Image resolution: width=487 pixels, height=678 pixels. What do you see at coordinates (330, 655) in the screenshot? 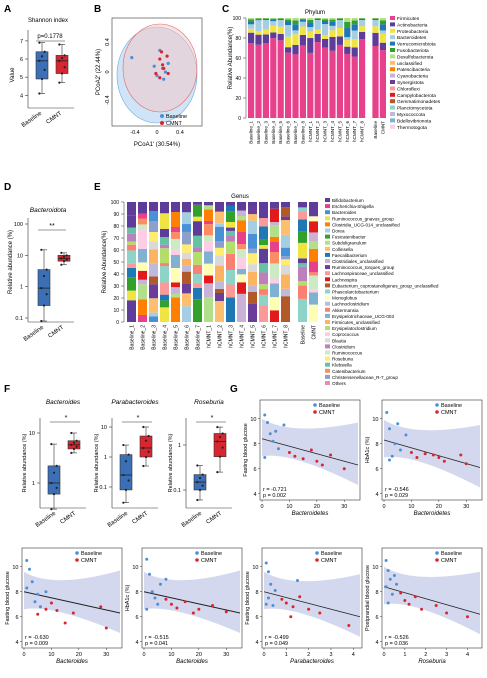
I see `panel-g-xtick-label: 3` at bounding box center [330, 655].